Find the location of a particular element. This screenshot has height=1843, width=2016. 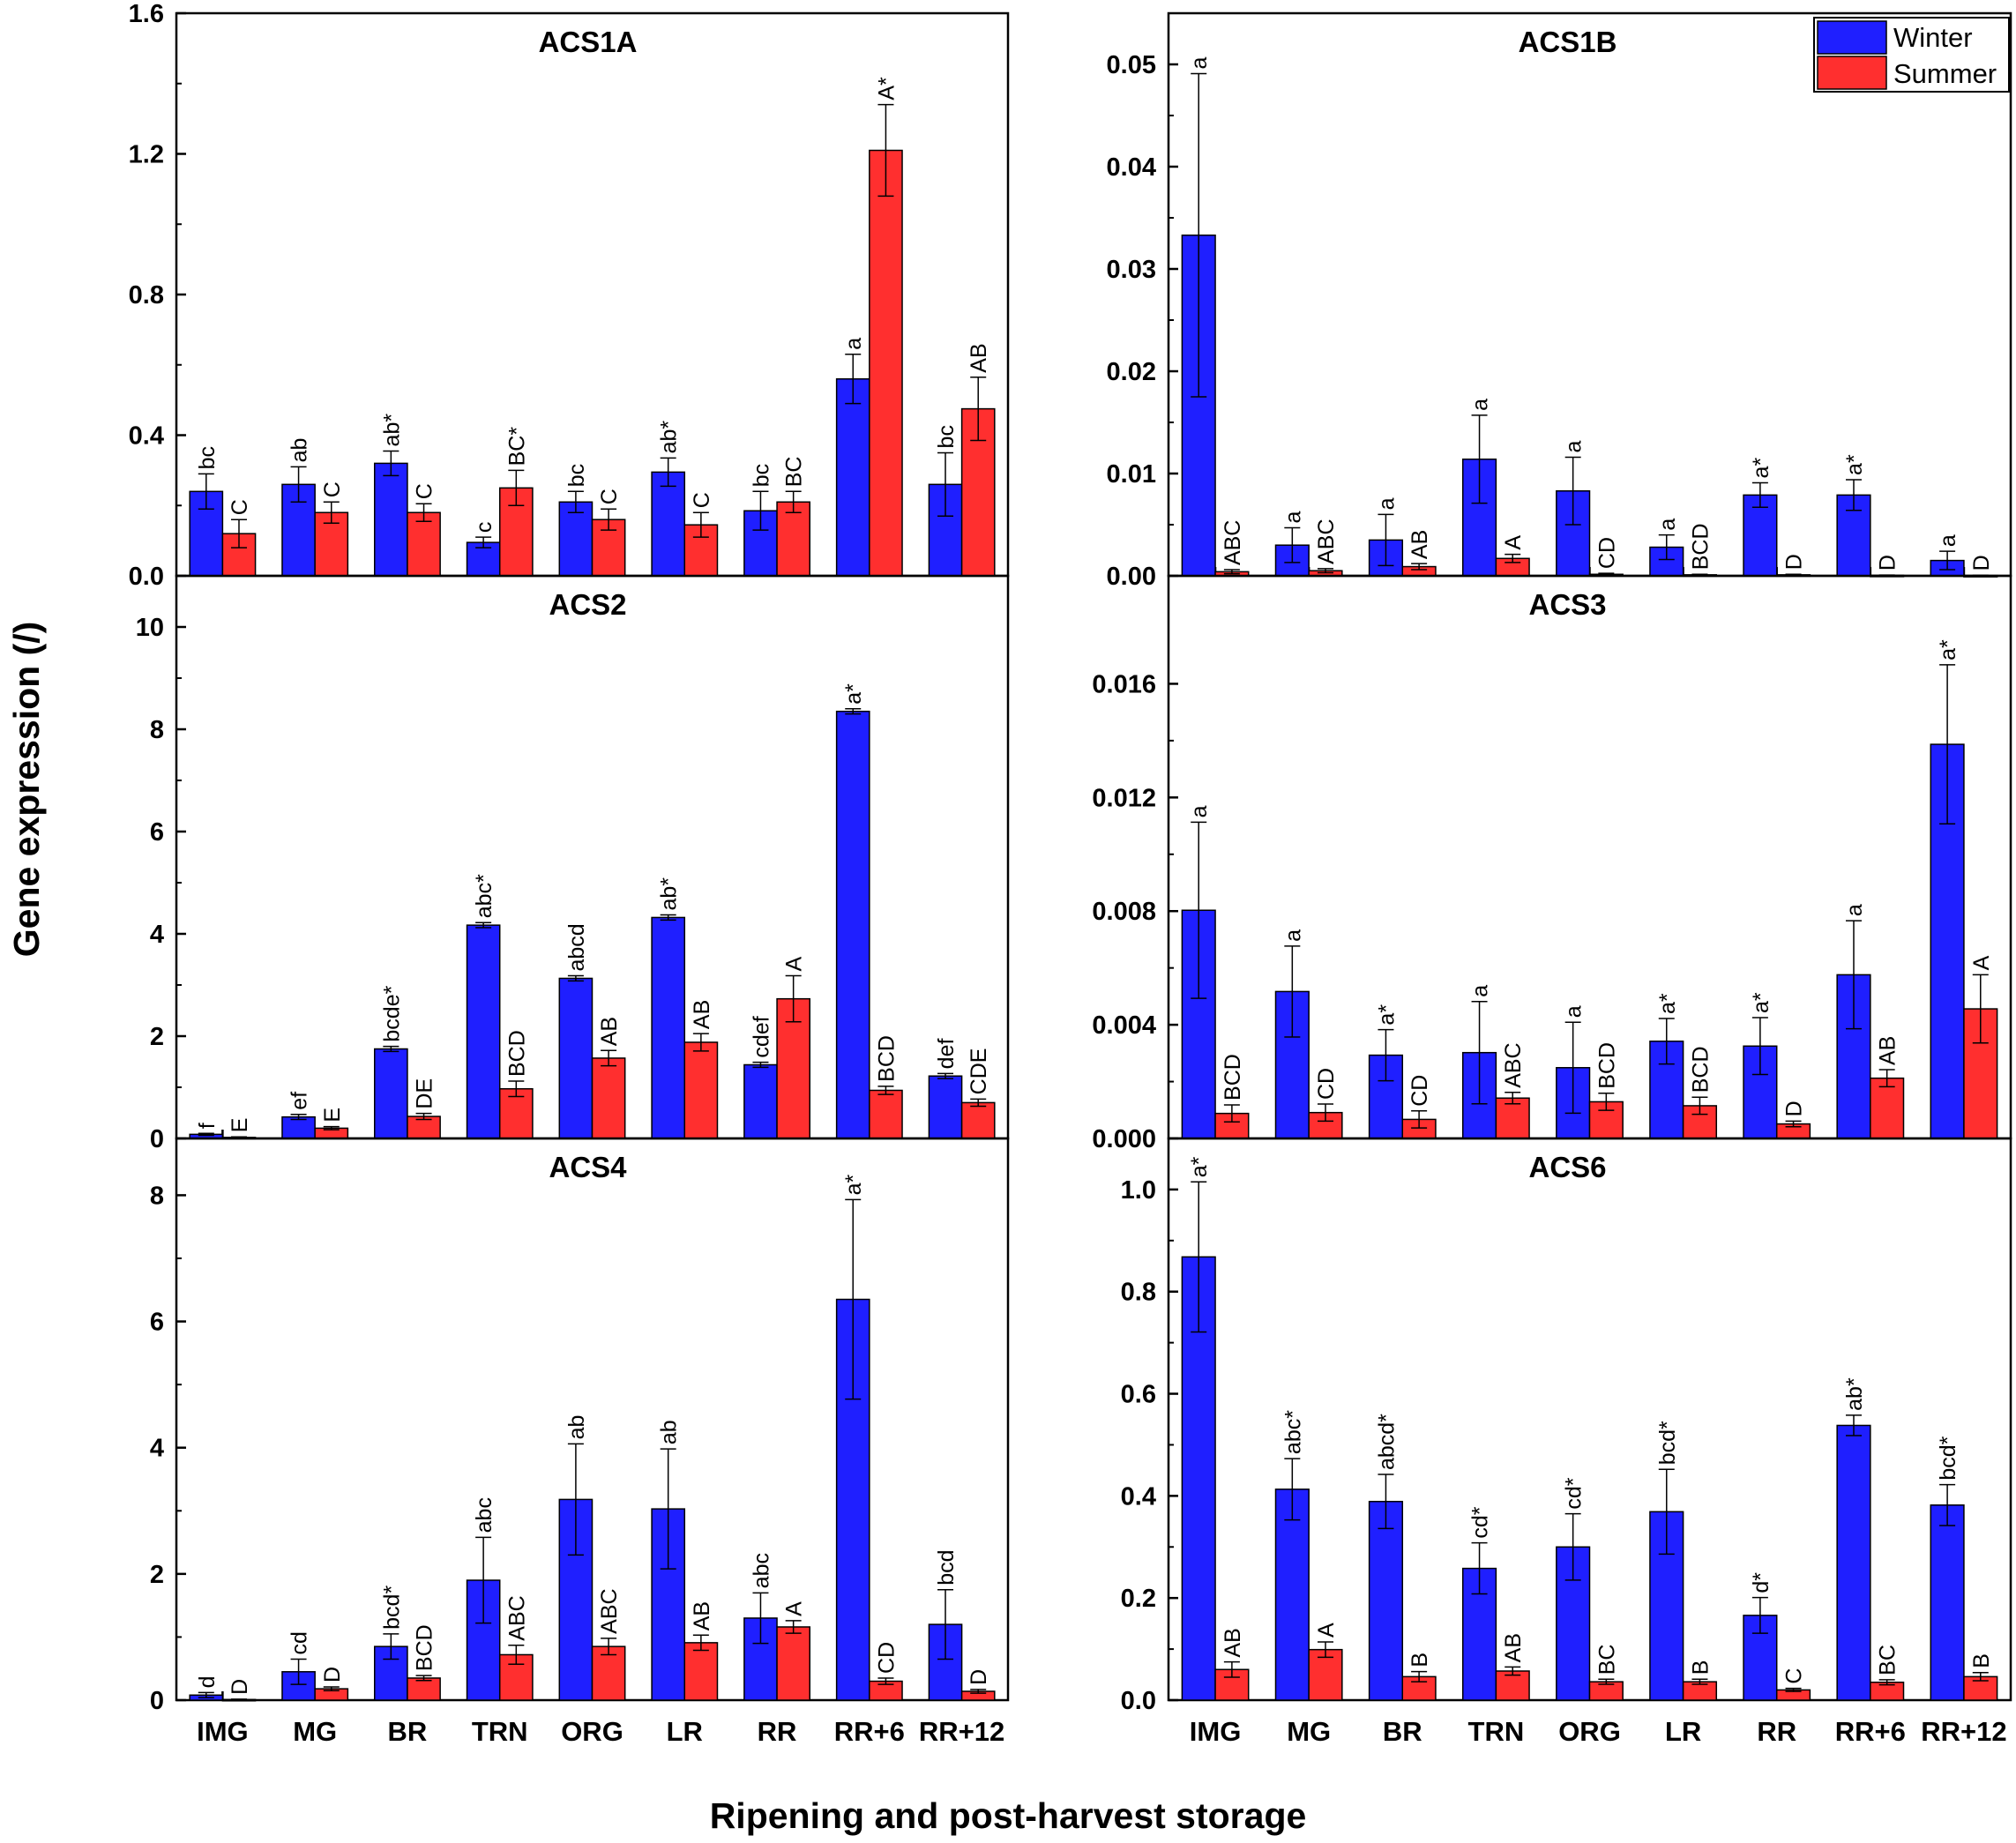

sig-label-acs2-winter-rr-6: a* is located at coordinates (853, 694).